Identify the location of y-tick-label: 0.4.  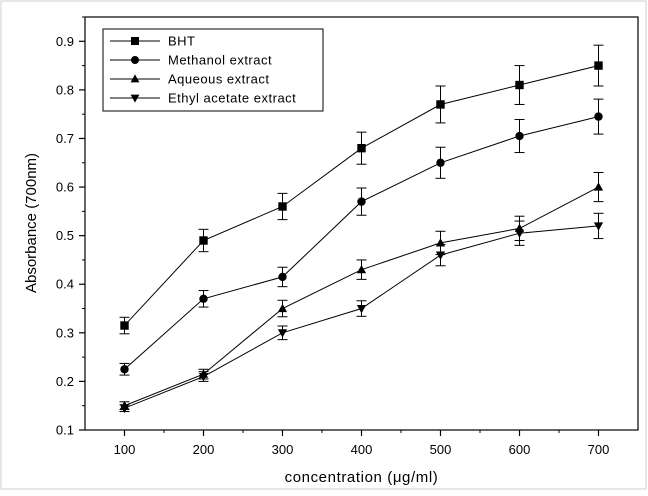
(65, 284).